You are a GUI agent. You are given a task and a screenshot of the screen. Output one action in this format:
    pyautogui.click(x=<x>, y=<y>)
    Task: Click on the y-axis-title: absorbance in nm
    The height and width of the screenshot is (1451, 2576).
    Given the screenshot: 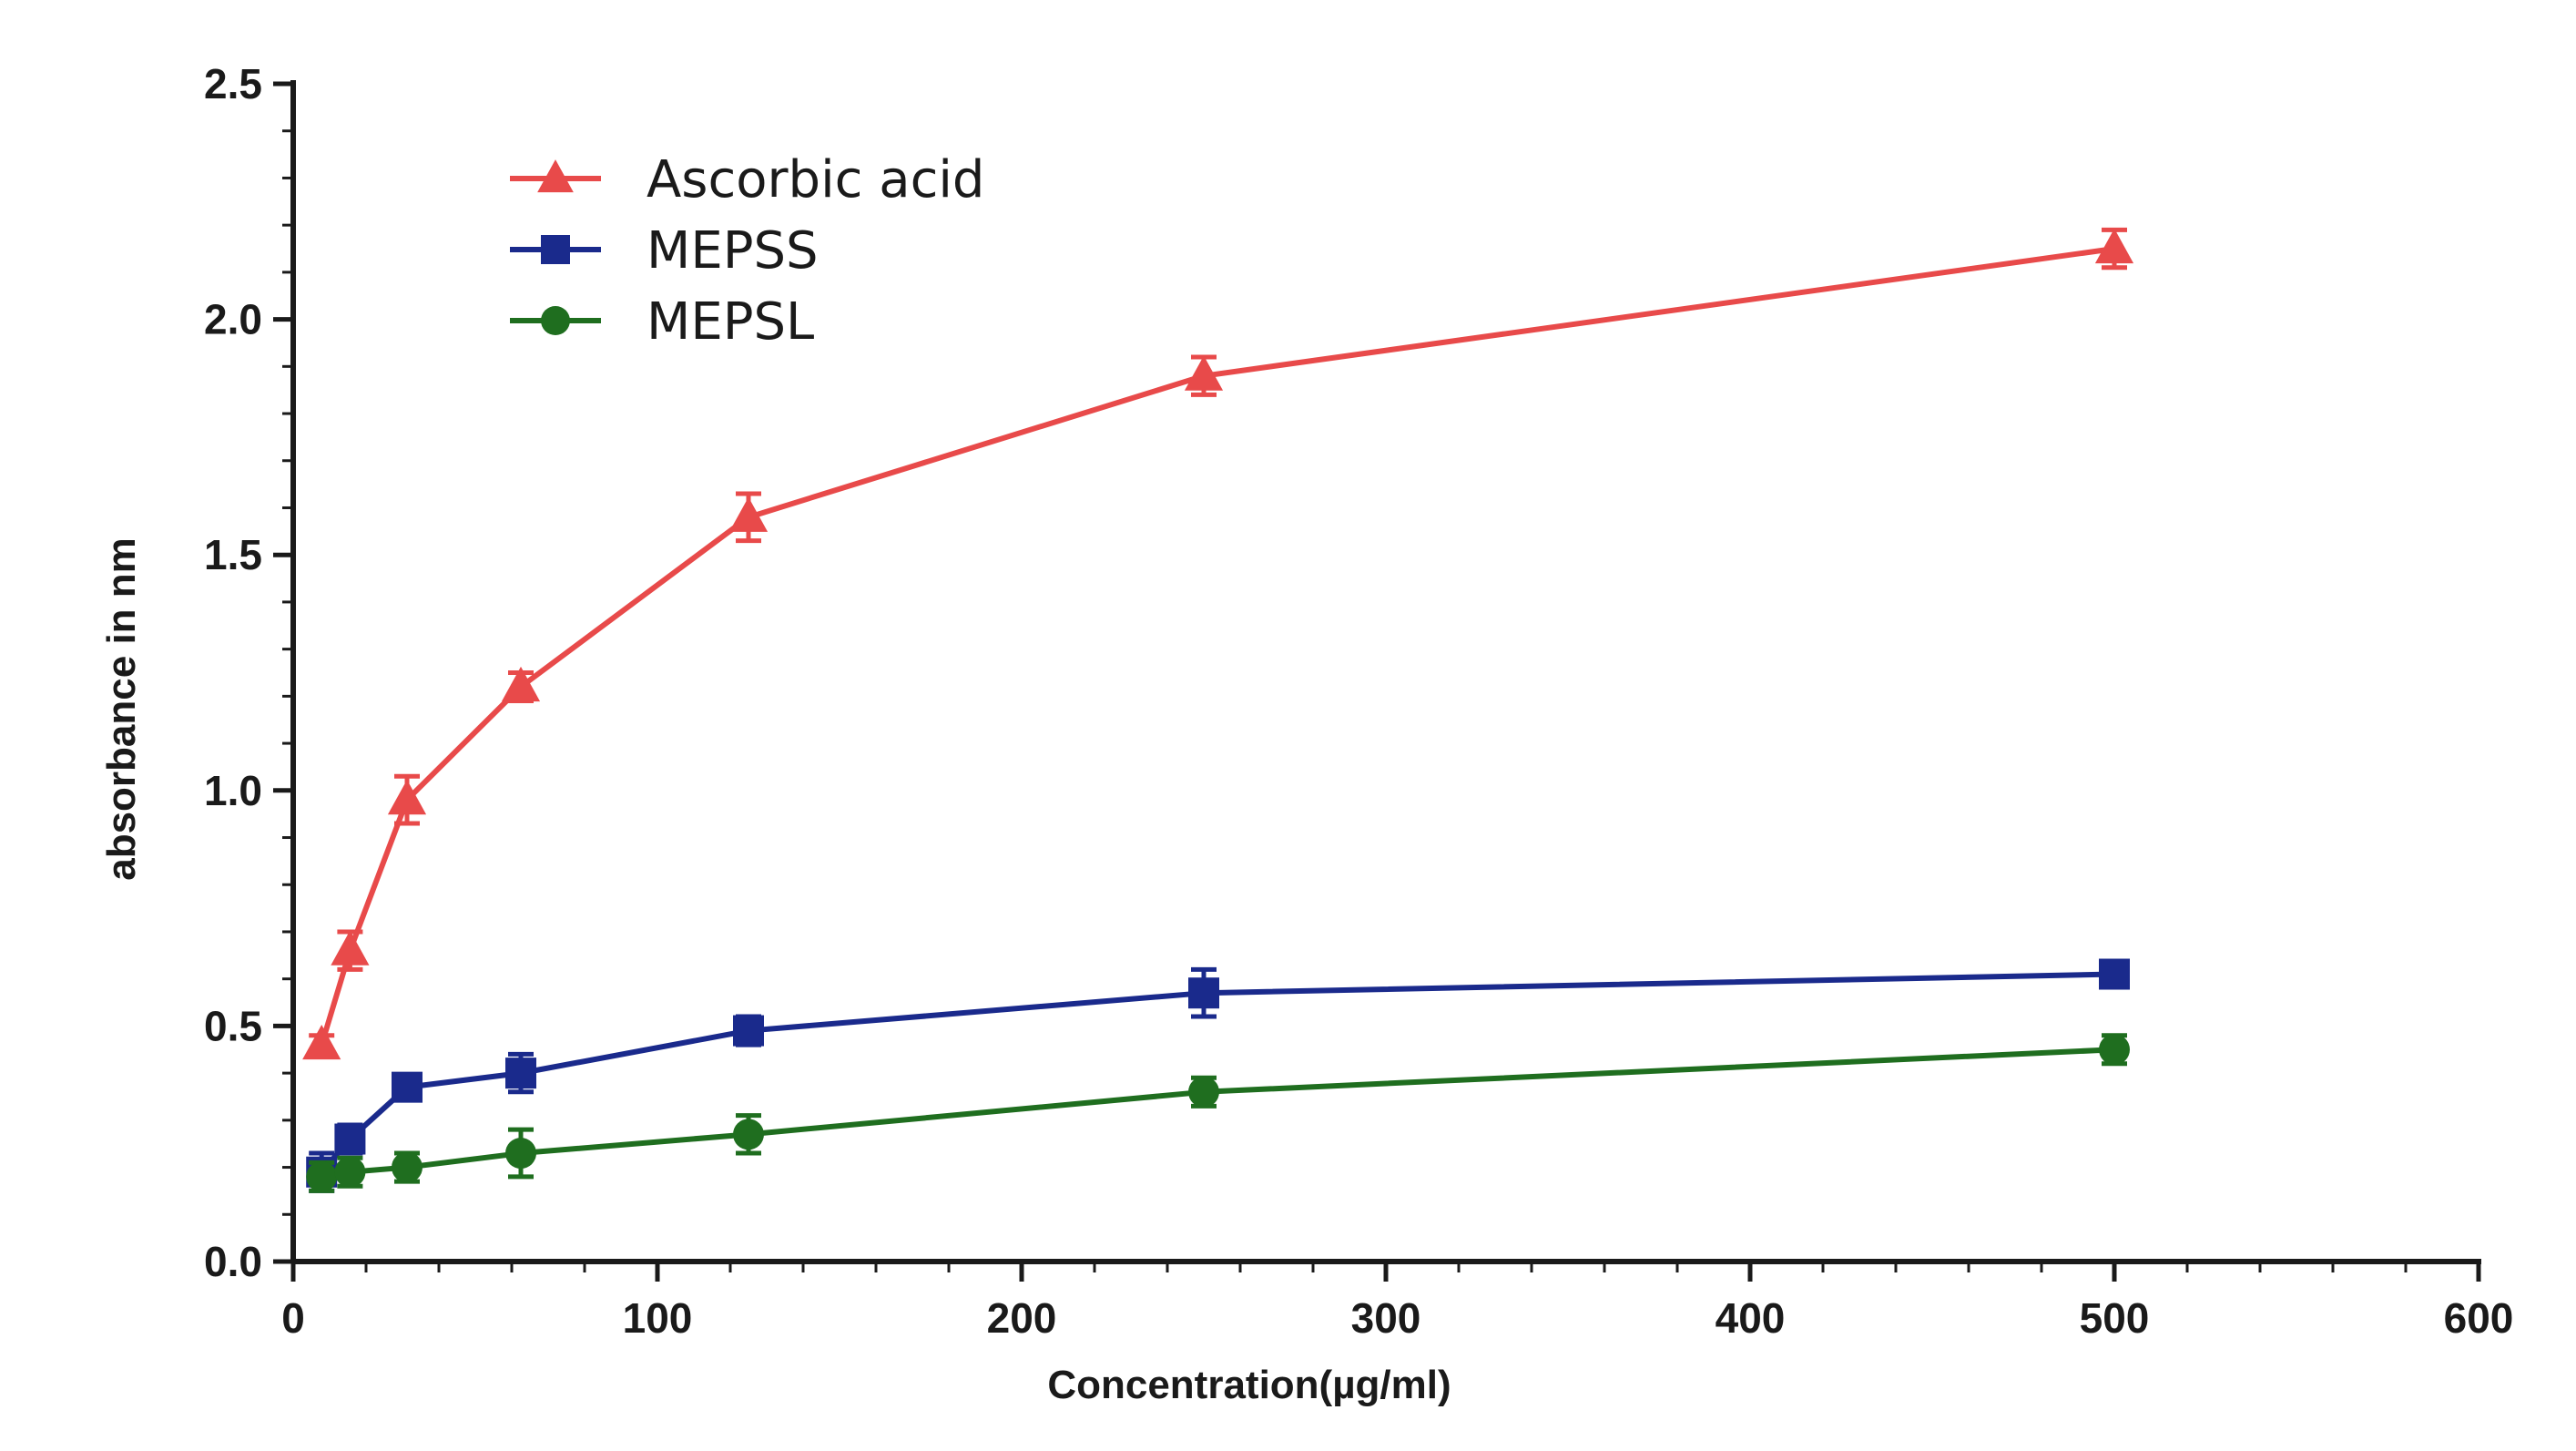 What is the action you would take?
    pyautogui.click(x=121, y=709)
    